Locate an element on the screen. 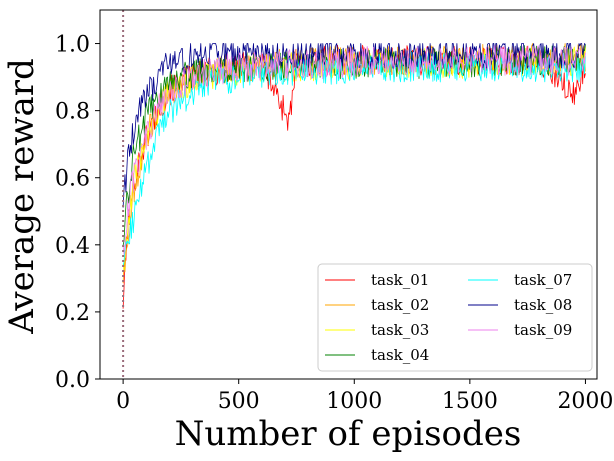 The image size is (614, 461). x-tick-label: 2000 is located at coordinates (585, 401).